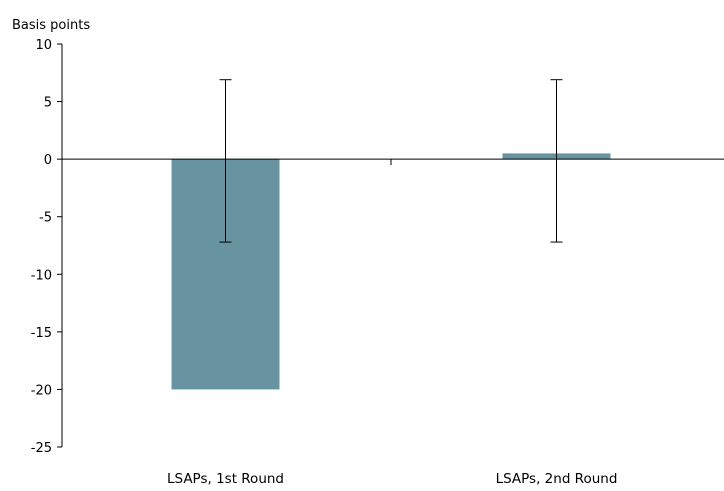 This screenshot has height=491, width=724. I want to click on y-tick-label: 0, so click(48, 160).